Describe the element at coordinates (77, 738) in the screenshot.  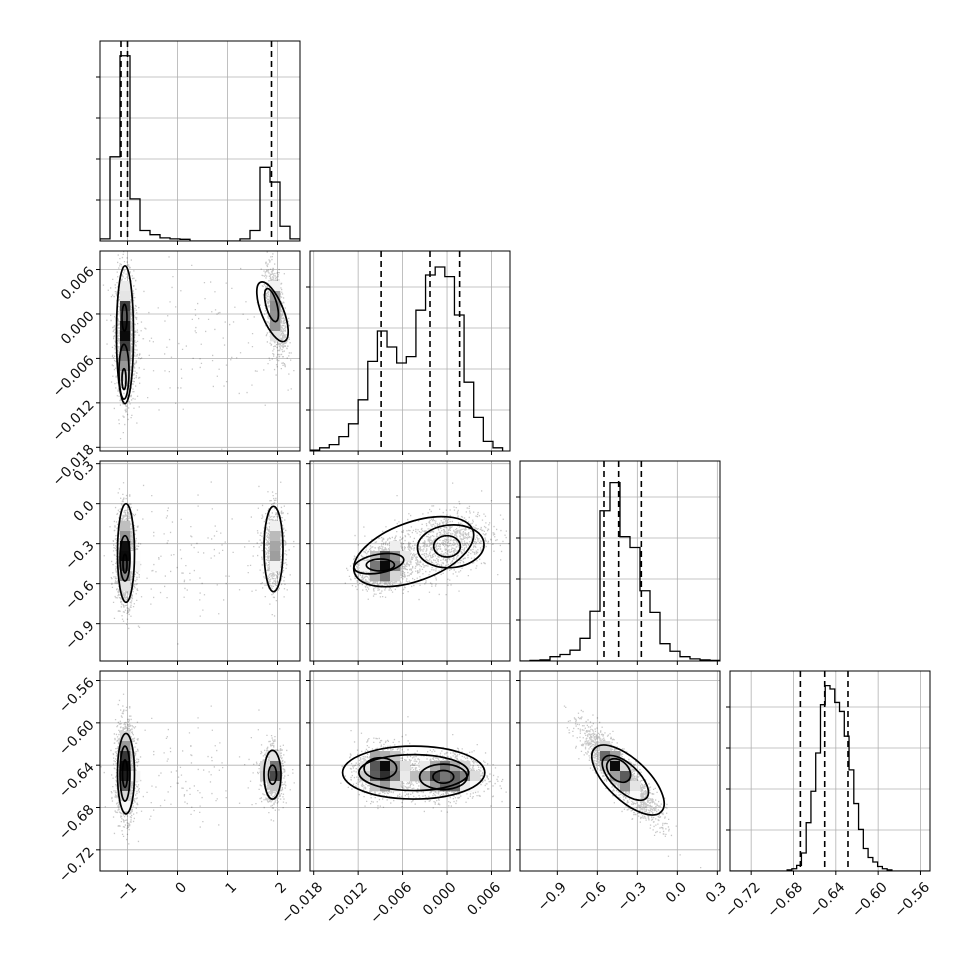
I see `y-tick-label: −0.60` at that location.